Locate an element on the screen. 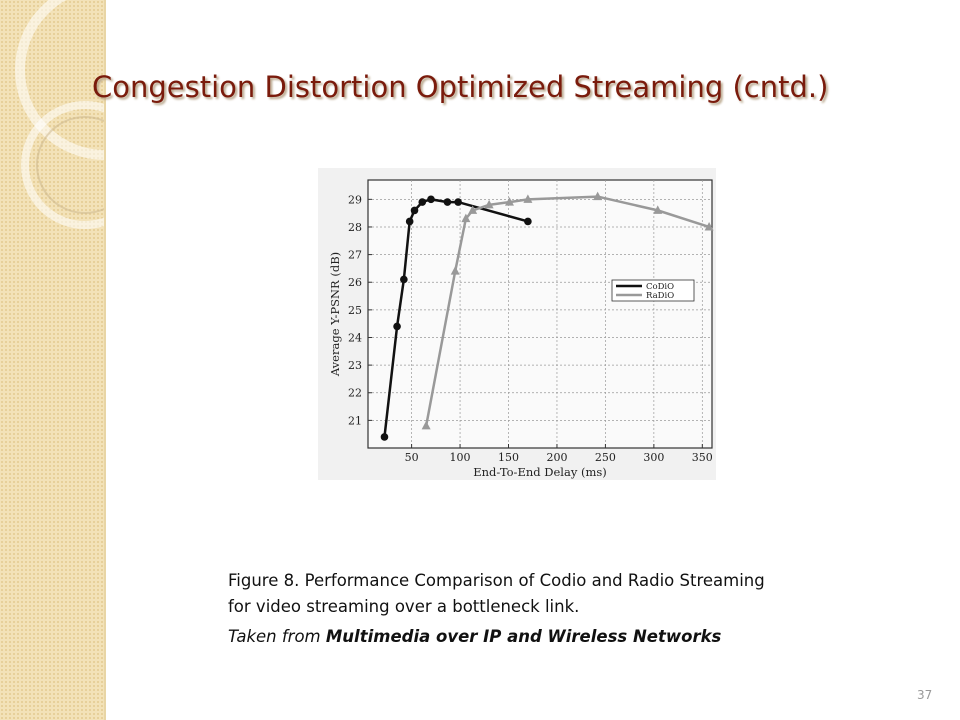 The height and width of the screenshot is (720, 960). plot-area is located at coordinates (540, 314).